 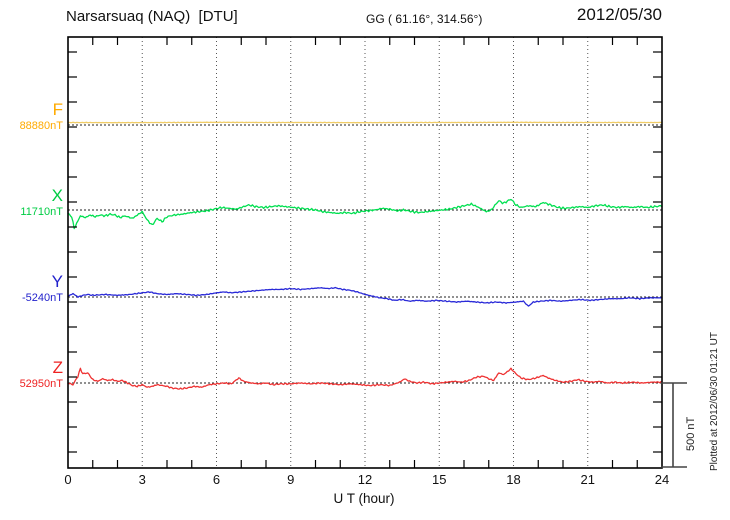 What do you see at coordinates (42, 297) in the screenshot?
I see `trace-baseline-value-Y: -5240nT` at bounding box center [42, 297].